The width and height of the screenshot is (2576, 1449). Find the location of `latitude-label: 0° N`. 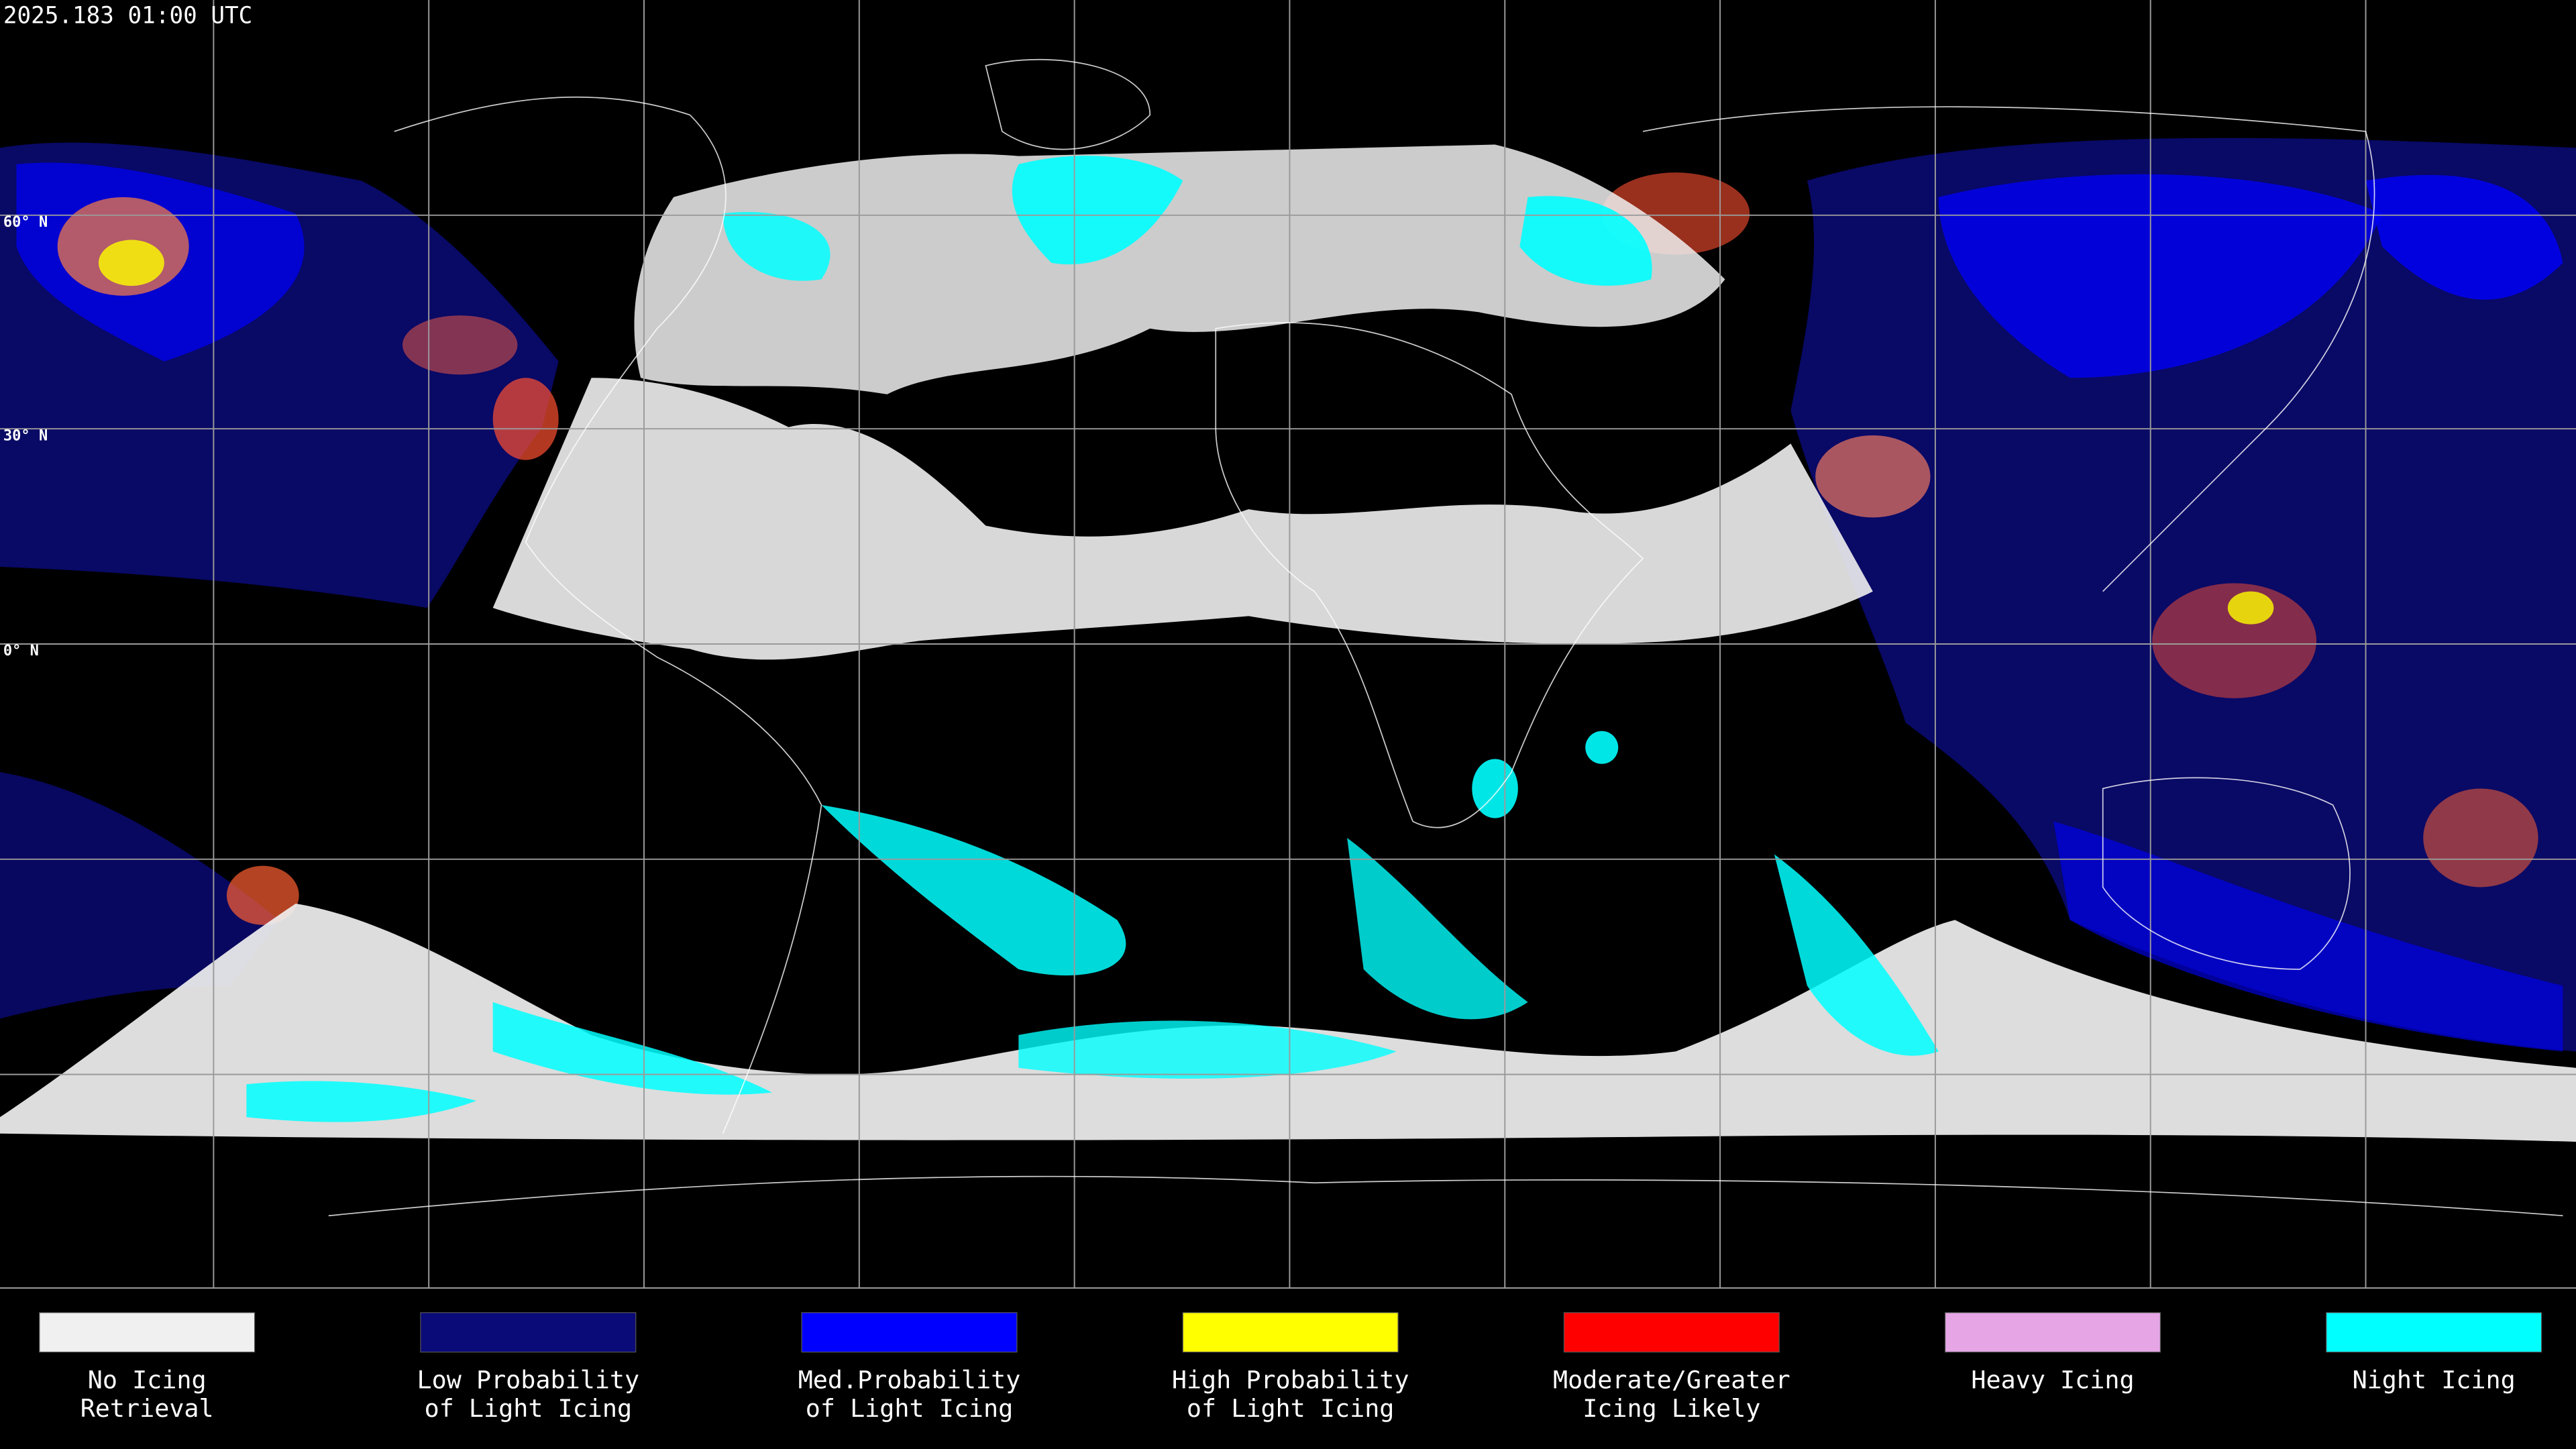

latitude-label: 0° N is located at coordinates (21, 651).